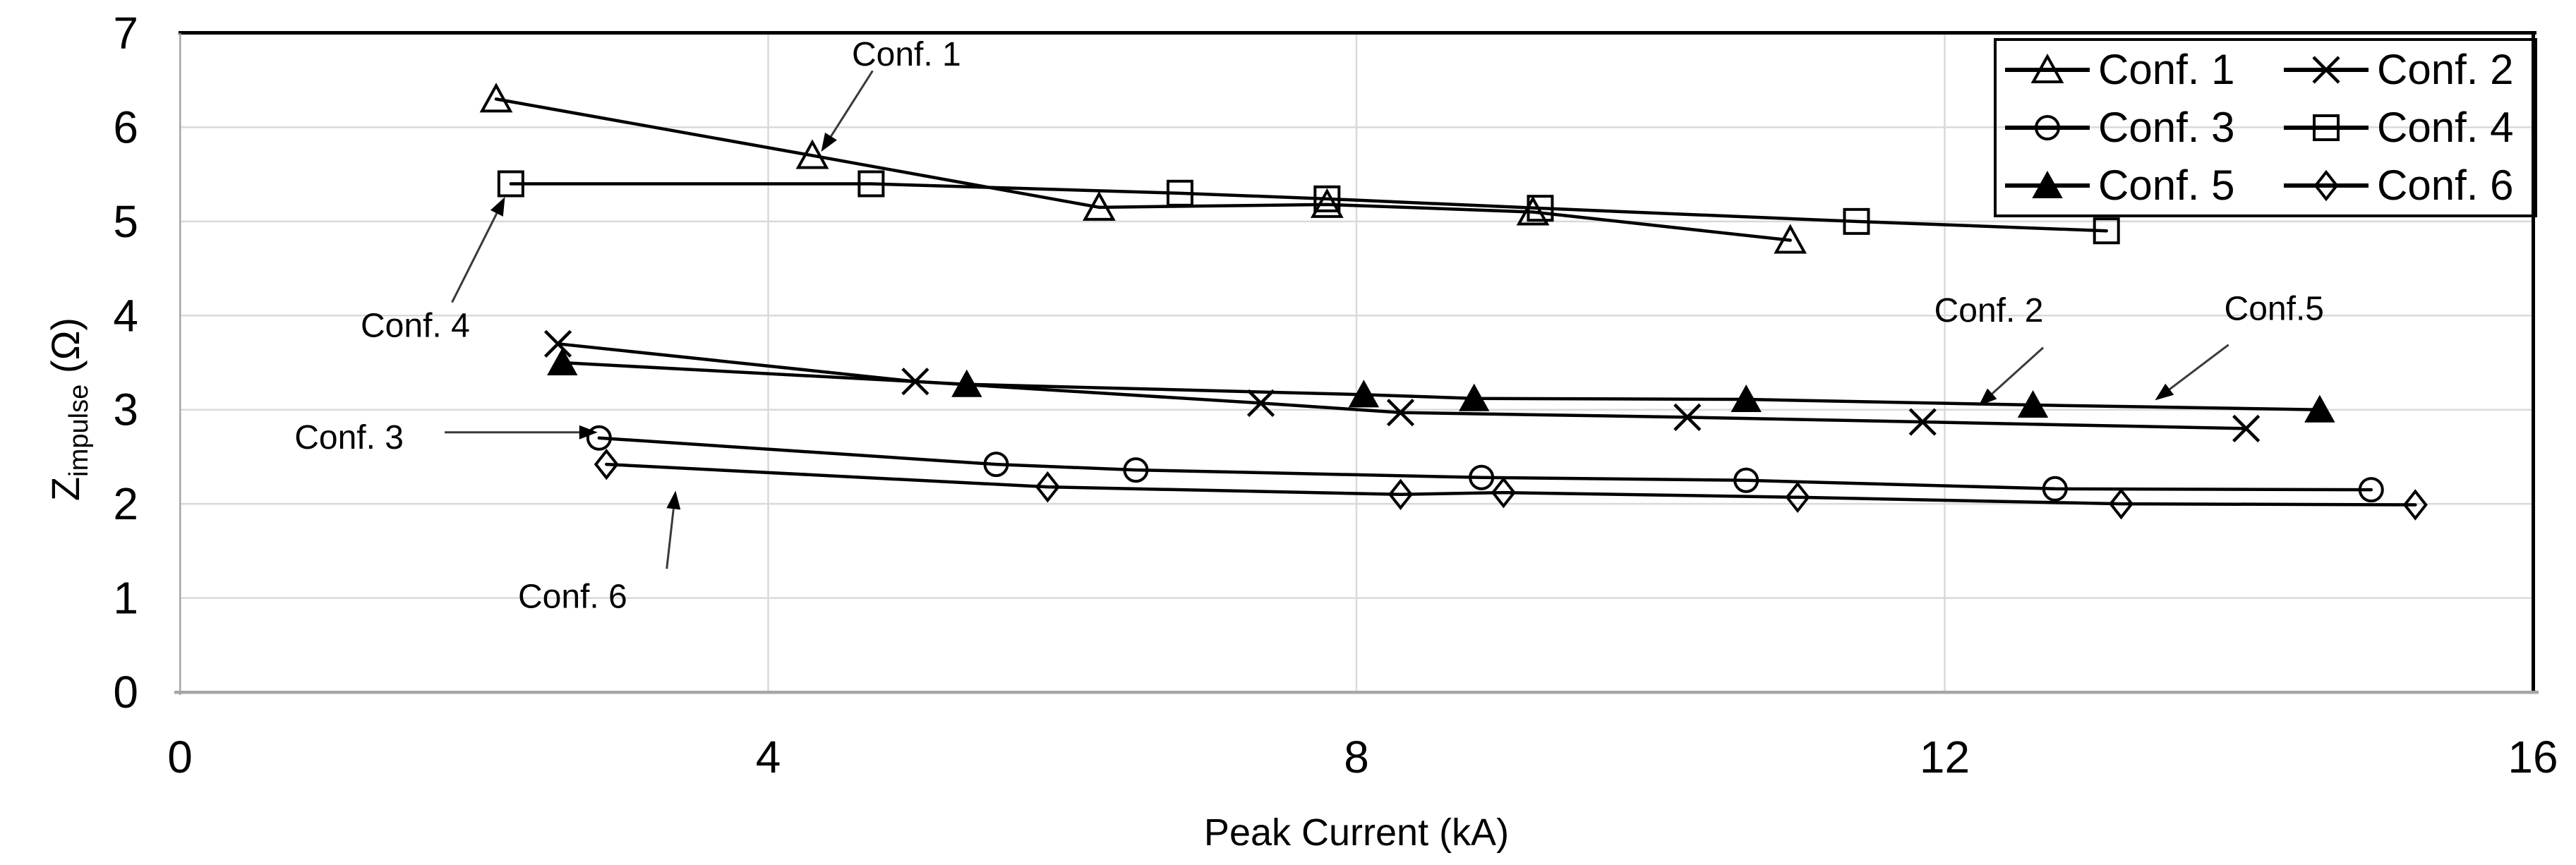  I want to click on y-tick-label: 7, so click(125, 33).